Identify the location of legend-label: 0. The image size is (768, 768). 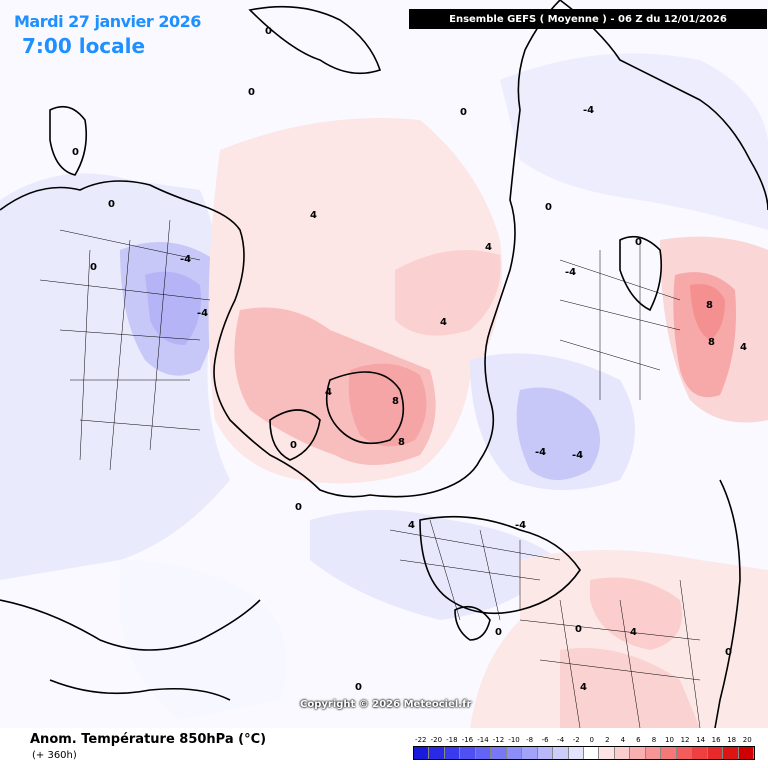
(591, 740).